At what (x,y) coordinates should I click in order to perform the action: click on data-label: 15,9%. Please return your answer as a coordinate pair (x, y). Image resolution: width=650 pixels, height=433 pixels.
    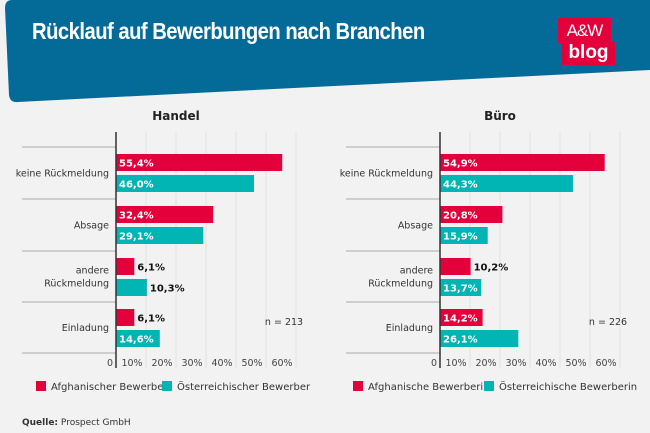
    Looking at the image, I should click on (460, 237).